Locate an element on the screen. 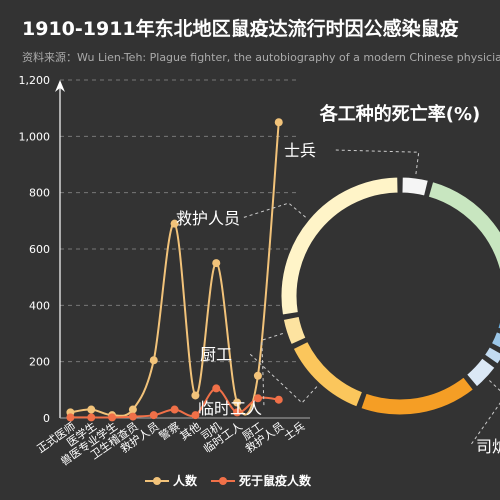  legend: 人数 死于鼠疫人数 is located at coordinates (235, 480).